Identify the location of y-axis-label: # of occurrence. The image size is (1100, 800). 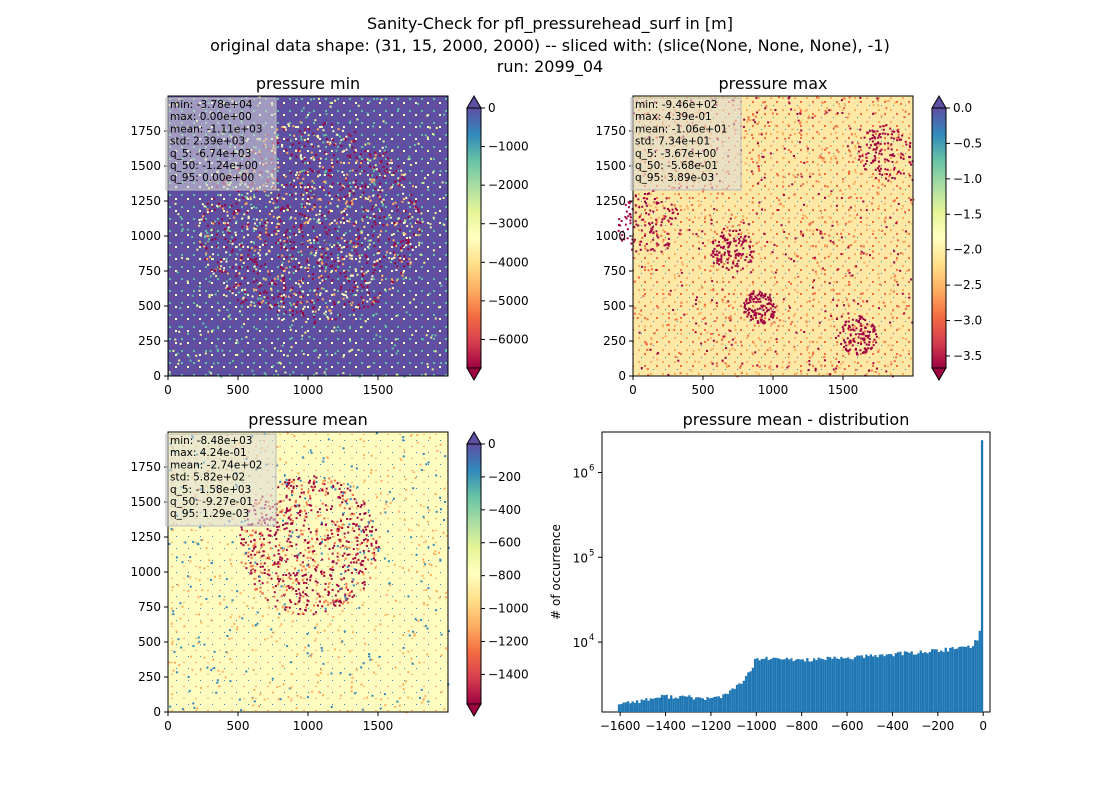
(556, 572).